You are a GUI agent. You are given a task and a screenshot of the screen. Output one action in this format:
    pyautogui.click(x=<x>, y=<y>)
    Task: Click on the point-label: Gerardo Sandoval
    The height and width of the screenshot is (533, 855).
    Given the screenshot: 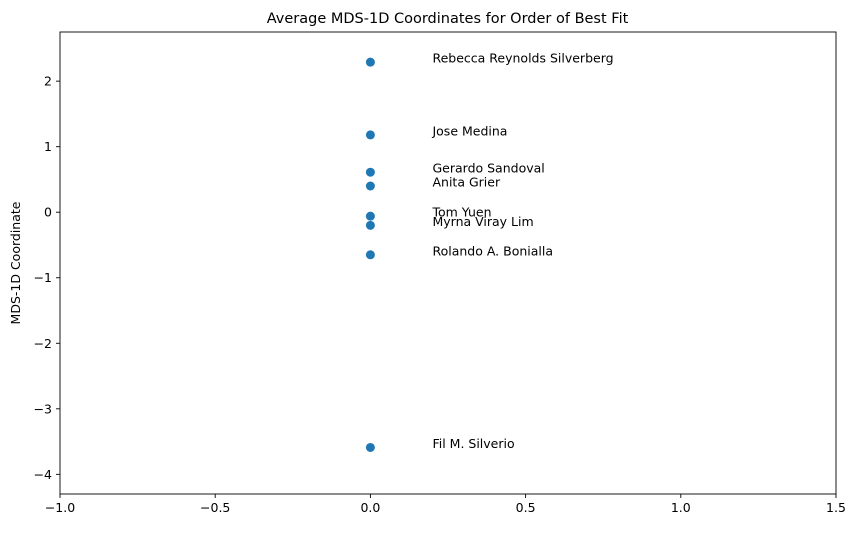 What is the action you would take?
    pyautogui.click(x=488, y=168)
    